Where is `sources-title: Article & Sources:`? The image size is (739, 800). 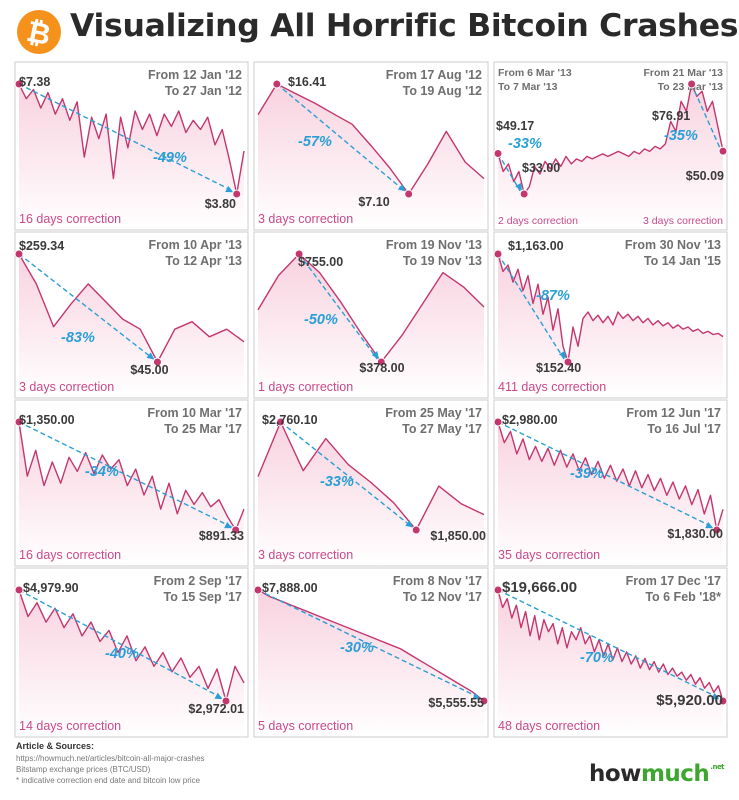 sources-title: Article & Sources: is located at coordinates (55, 746).